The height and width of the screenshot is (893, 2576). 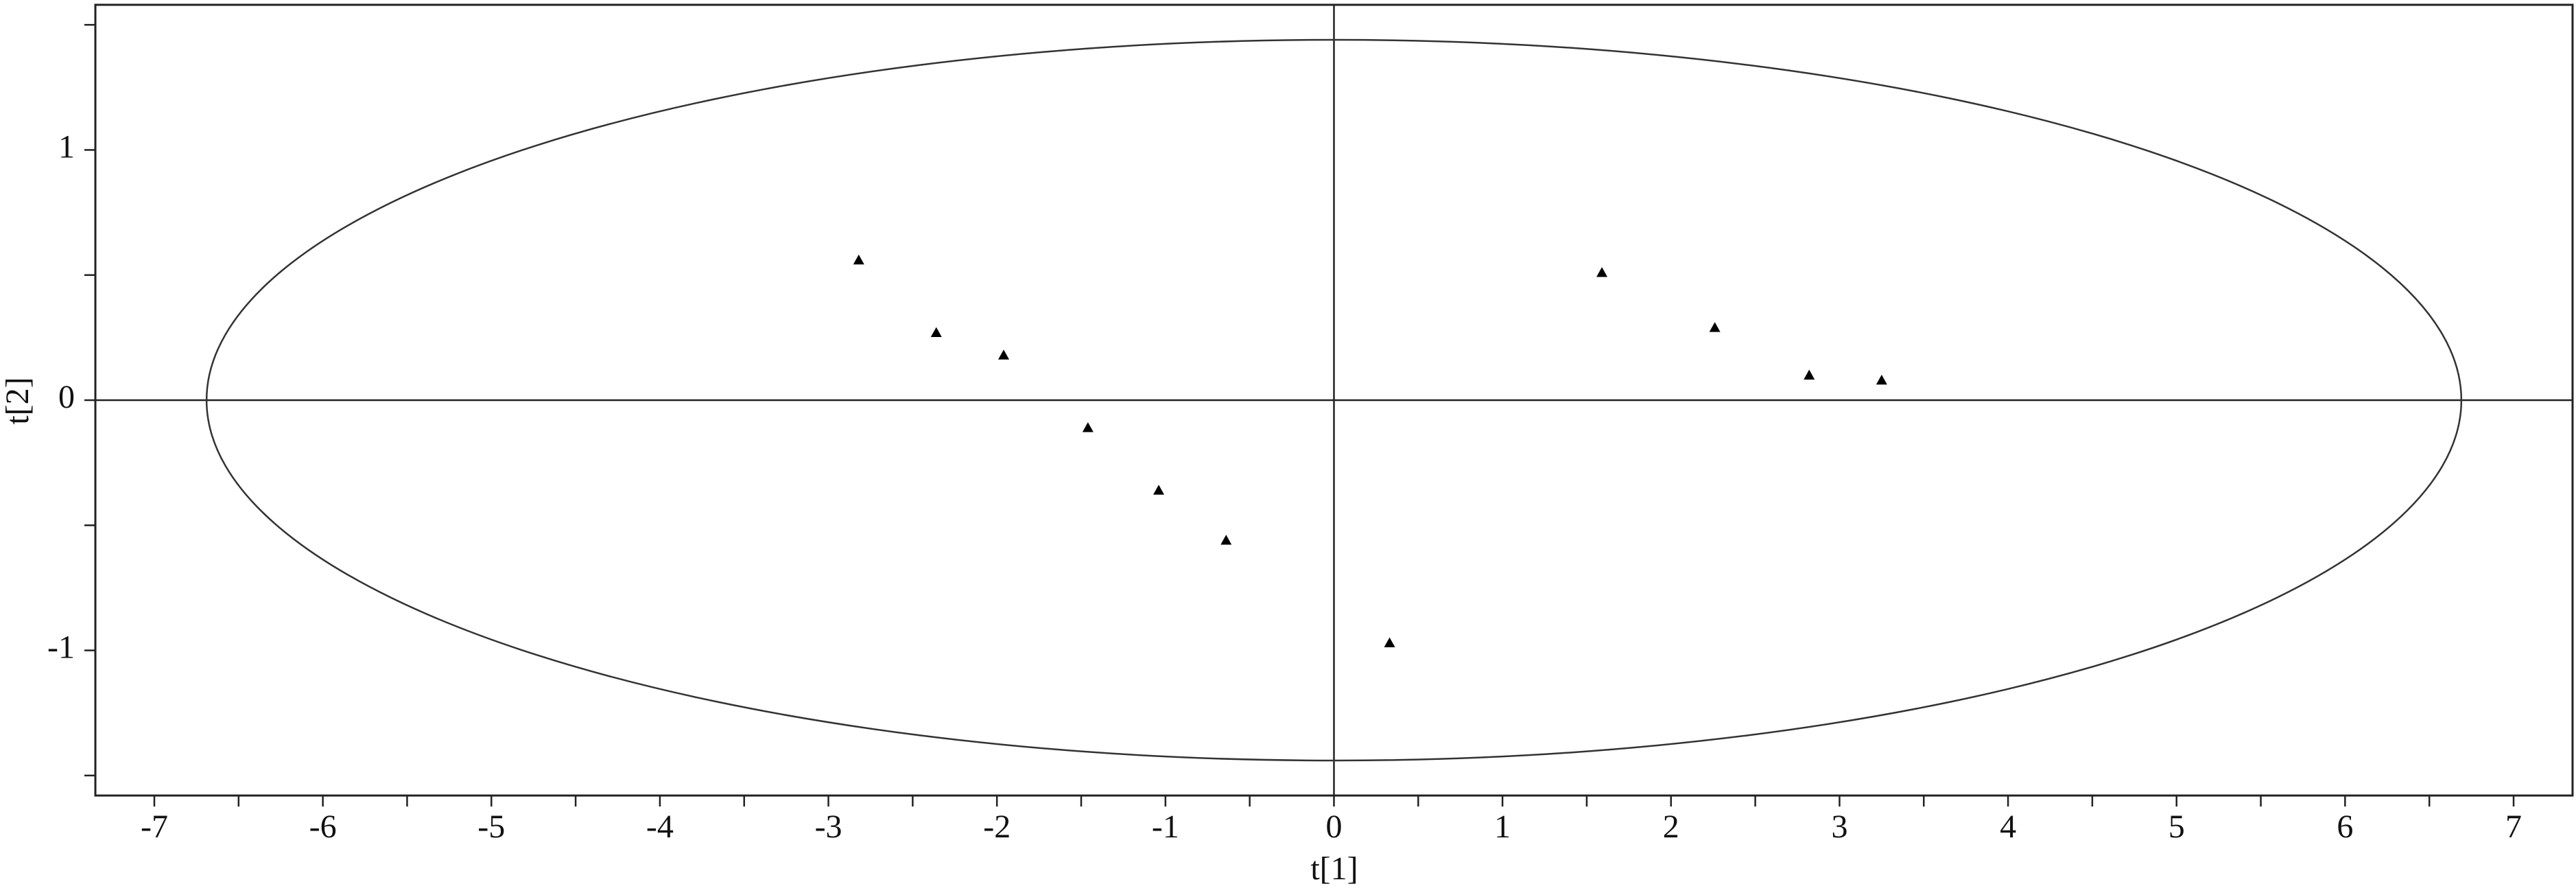 I want to click on y-tick-label: 1, so click(x=66, y=146).